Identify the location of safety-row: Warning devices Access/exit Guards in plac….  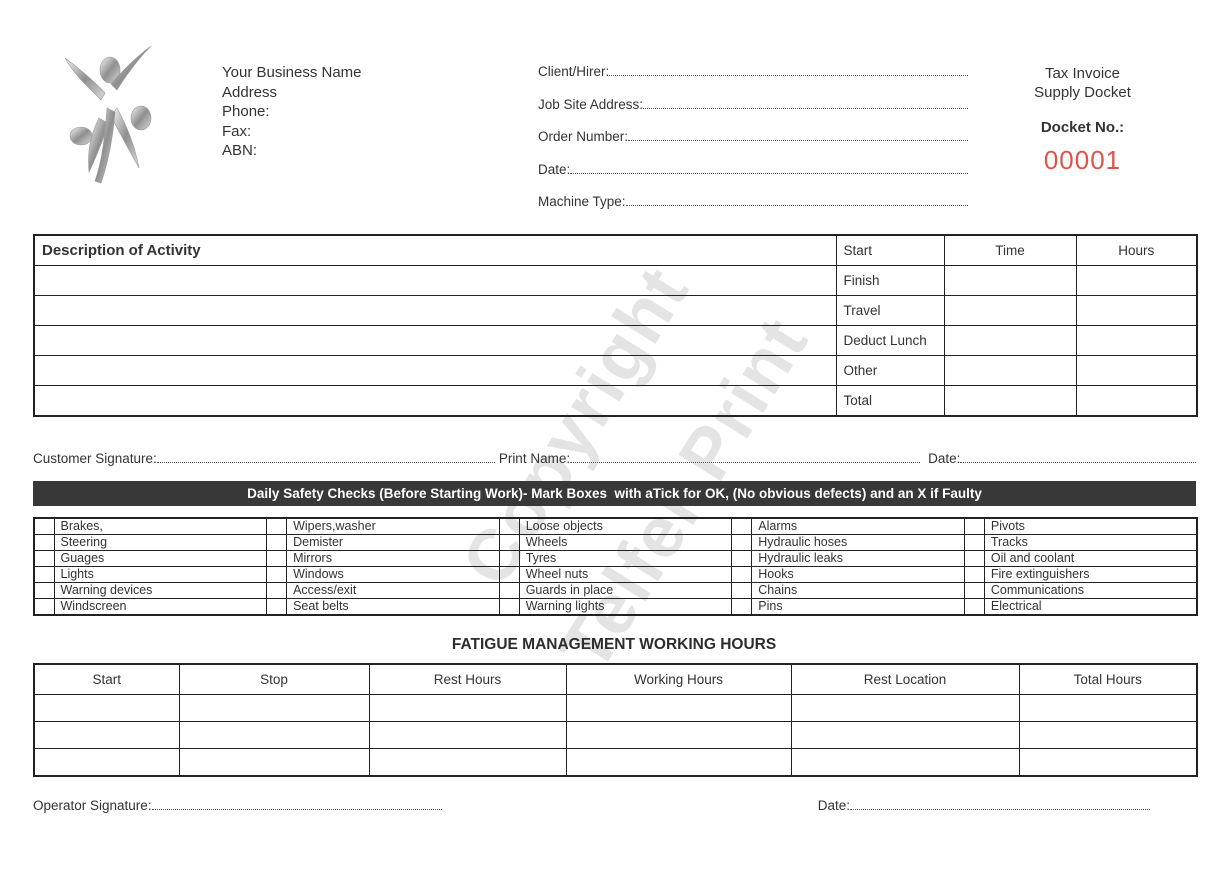
(615, 590).